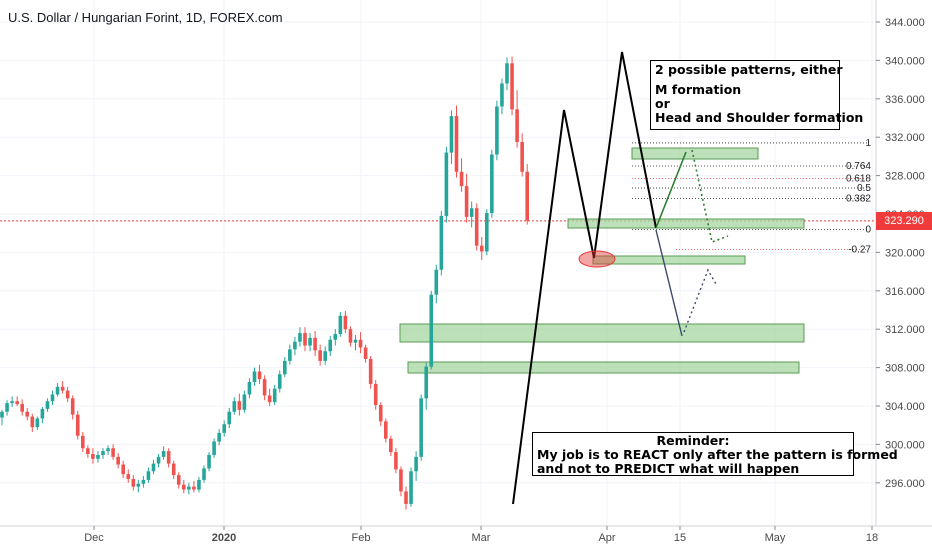  Describe the element at coordinates (905, 369) in the screenshot. I see `price-tick-label: 308.000` at that location.